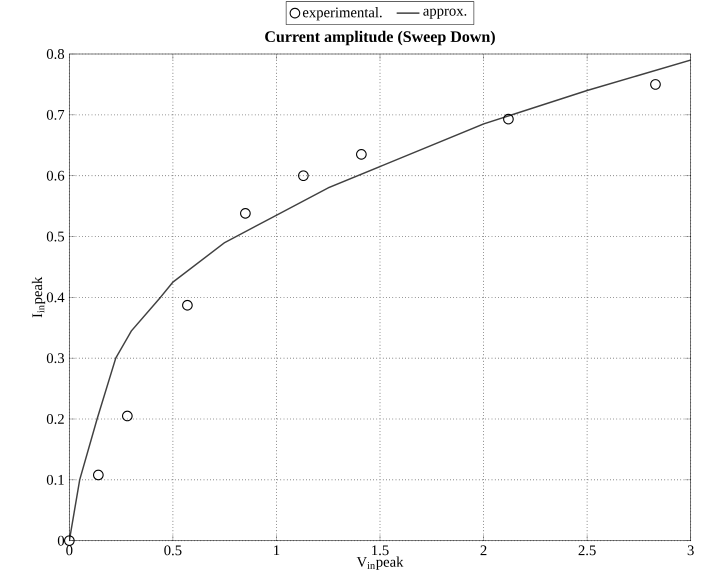 This screenshot has height=586, width=709. What do you see at coordinates (587, 550) in the screenshot?
I see `x-tick-label: 2.5` at bounding box center [587, 550].